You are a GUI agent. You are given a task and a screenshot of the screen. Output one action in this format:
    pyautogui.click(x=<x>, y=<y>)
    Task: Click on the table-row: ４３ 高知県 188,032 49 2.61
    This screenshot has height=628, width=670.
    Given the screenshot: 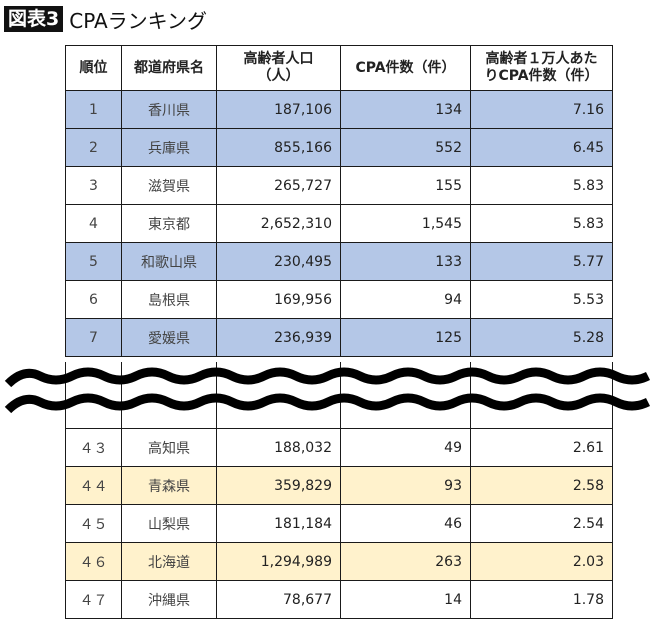 What is the action you would take?
    pyautogui.click(x=339, y=447)
    